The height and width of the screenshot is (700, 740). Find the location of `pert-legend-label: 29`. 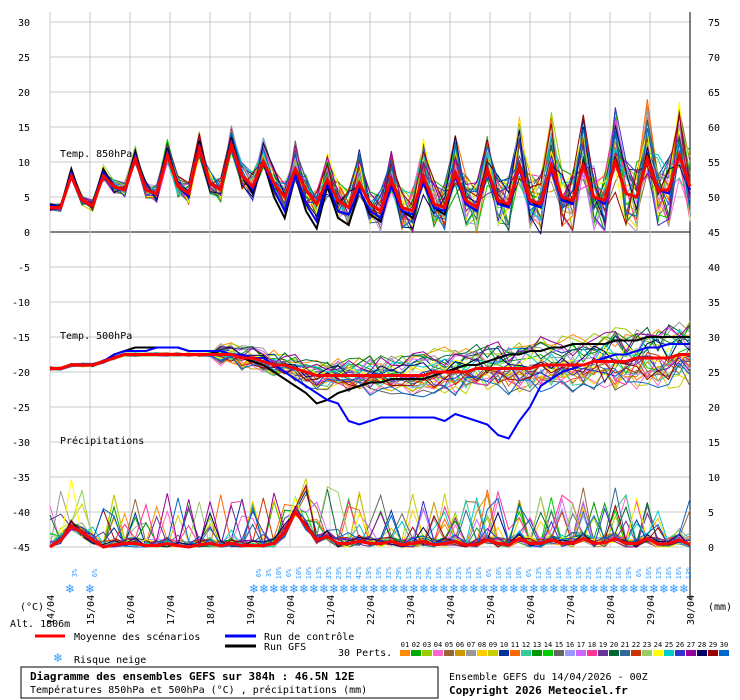

pert-legend-label: 29 is located at coordinates (713, 645).